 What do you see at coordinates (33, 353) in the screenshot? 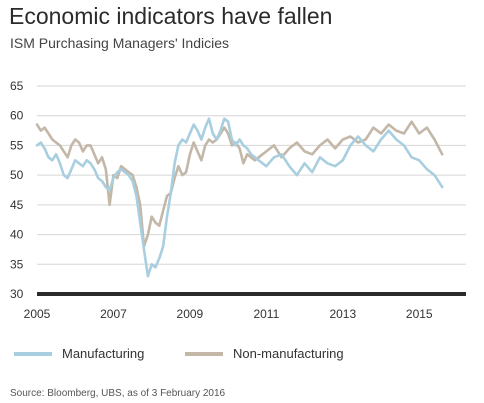
I see `legend-swatch-manufacturing` at bounding box center [33, 353].